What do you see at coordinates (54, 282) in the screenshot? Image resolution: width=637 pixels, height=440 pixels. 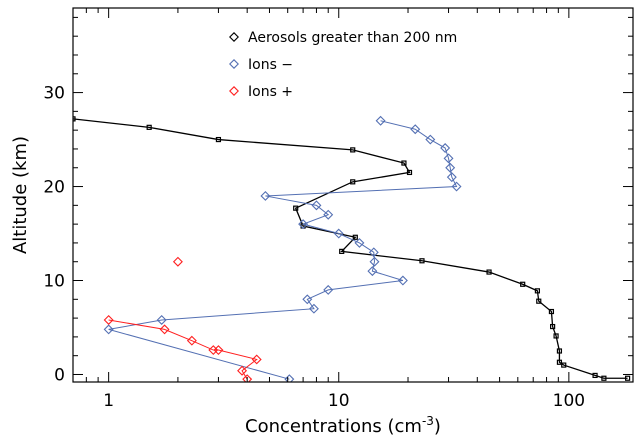 I see `y-tick-label: 10` at bounding box center [54, 282].